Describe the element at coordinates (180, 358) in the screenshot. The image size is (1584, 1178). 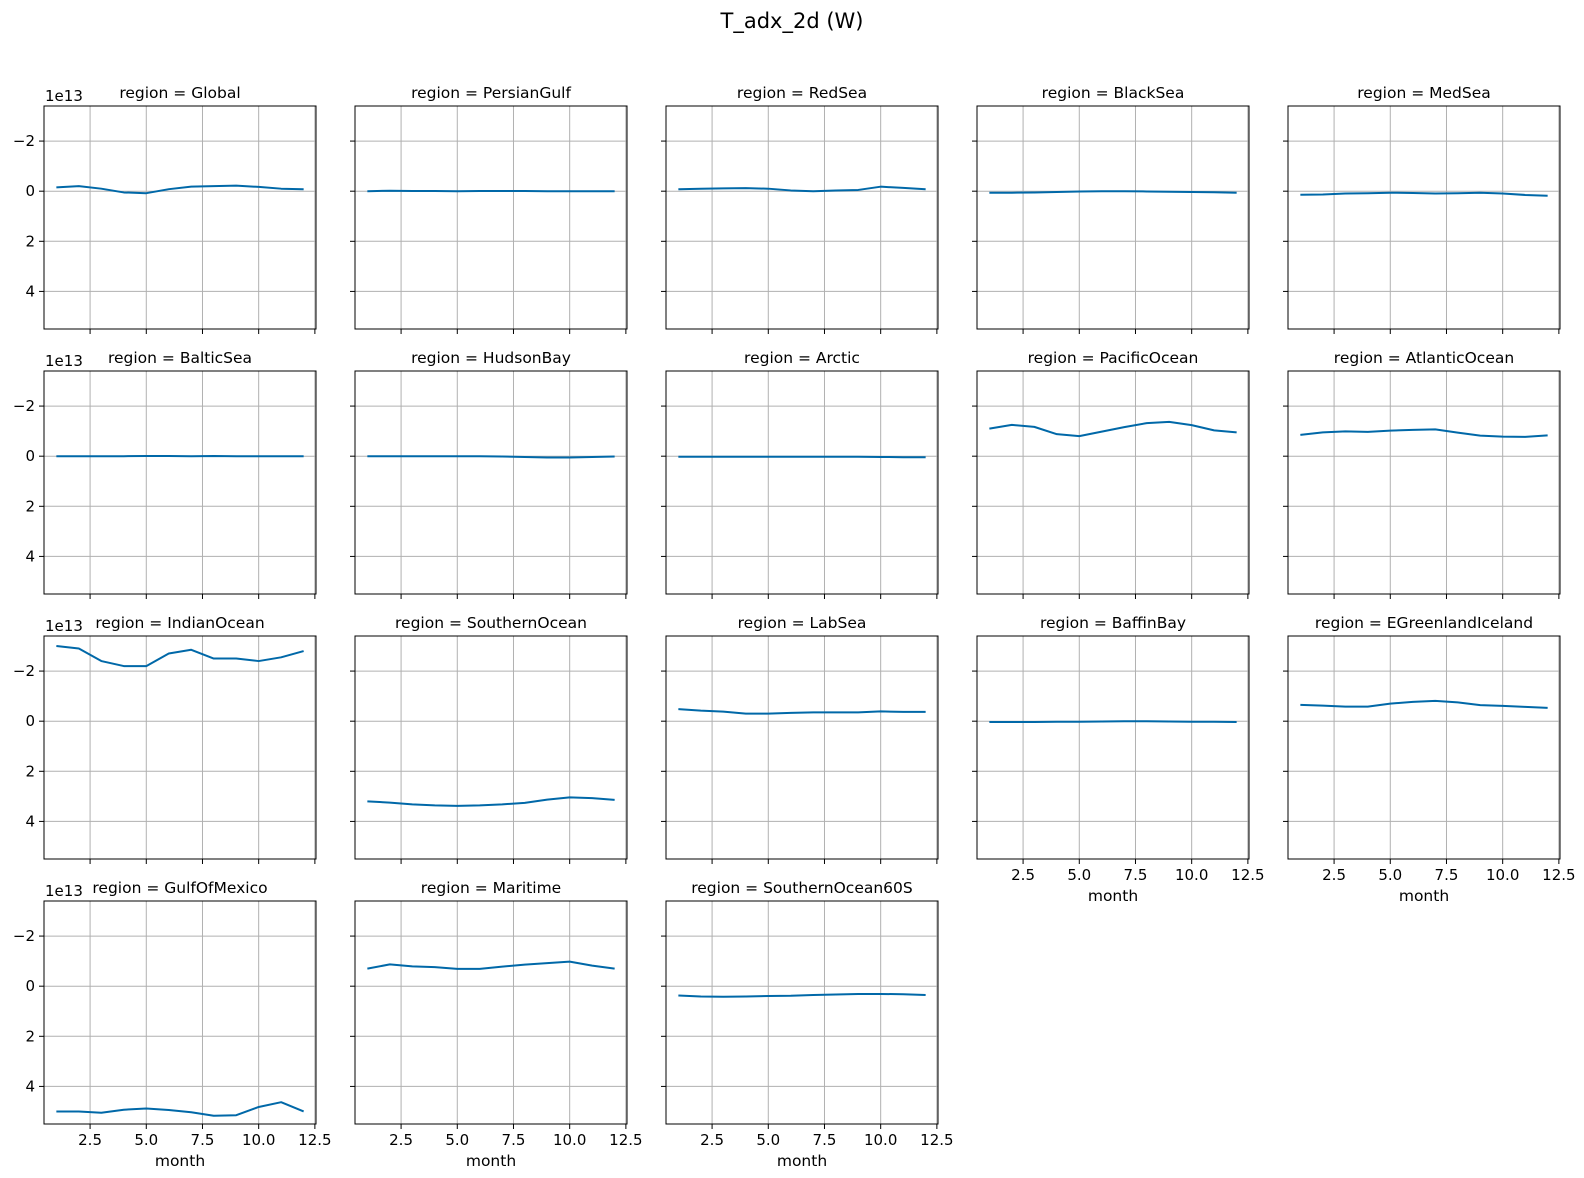
I see `panel-title: region = BalticSea` at that location.